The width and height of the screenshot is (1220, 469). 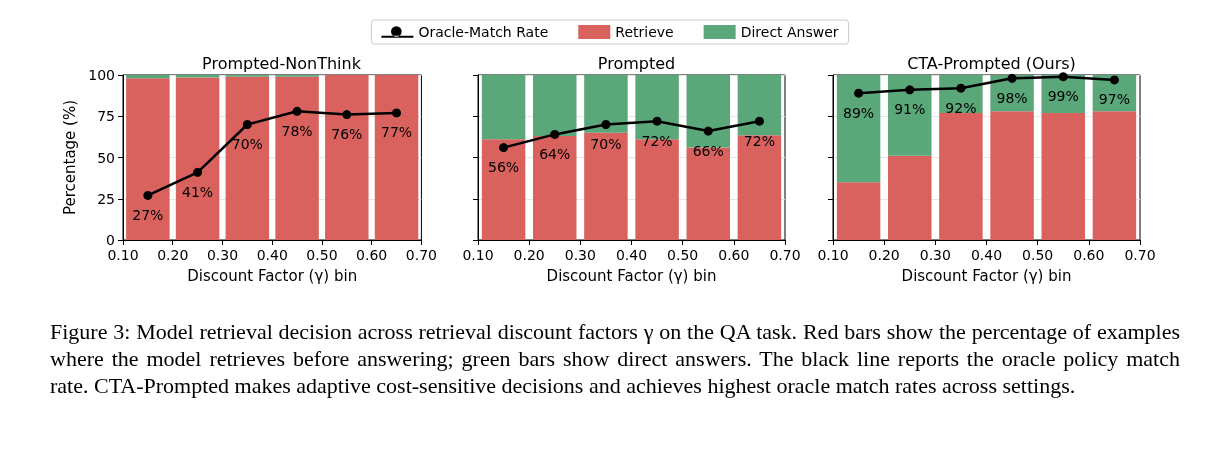 I want to click on data-label: 99%, so click(x=1063, y=96).